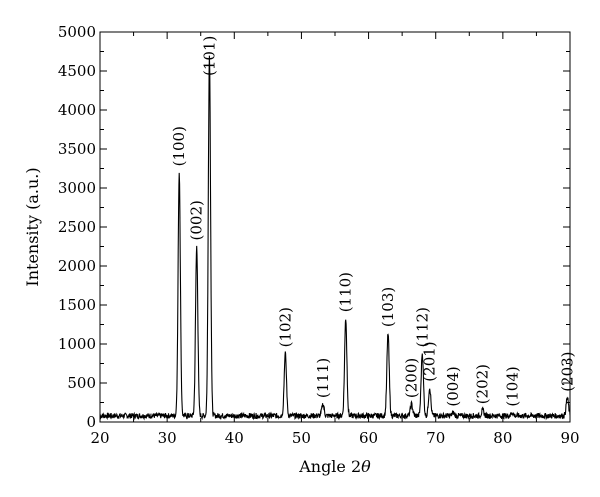 Image resolution: width=600 pixels, height=497 pixels. What do you see at coordinates (301, 438) in the screenshot?
I see `x-tick-label: 50` at bounding box center [301, 438].